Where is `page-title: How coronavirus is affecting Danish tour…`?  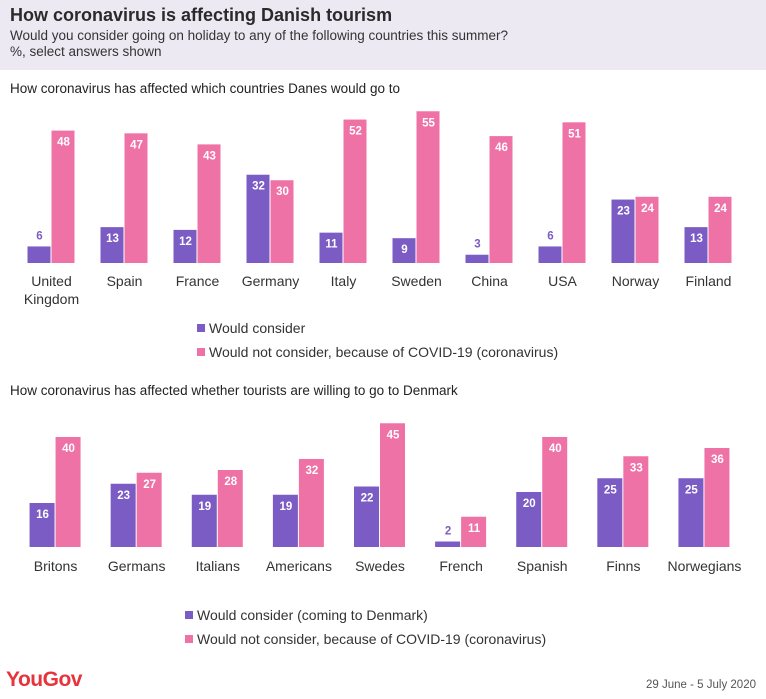 page-title: How coronavirus is affecting Danish tour… is located at coordinates (201, 15).